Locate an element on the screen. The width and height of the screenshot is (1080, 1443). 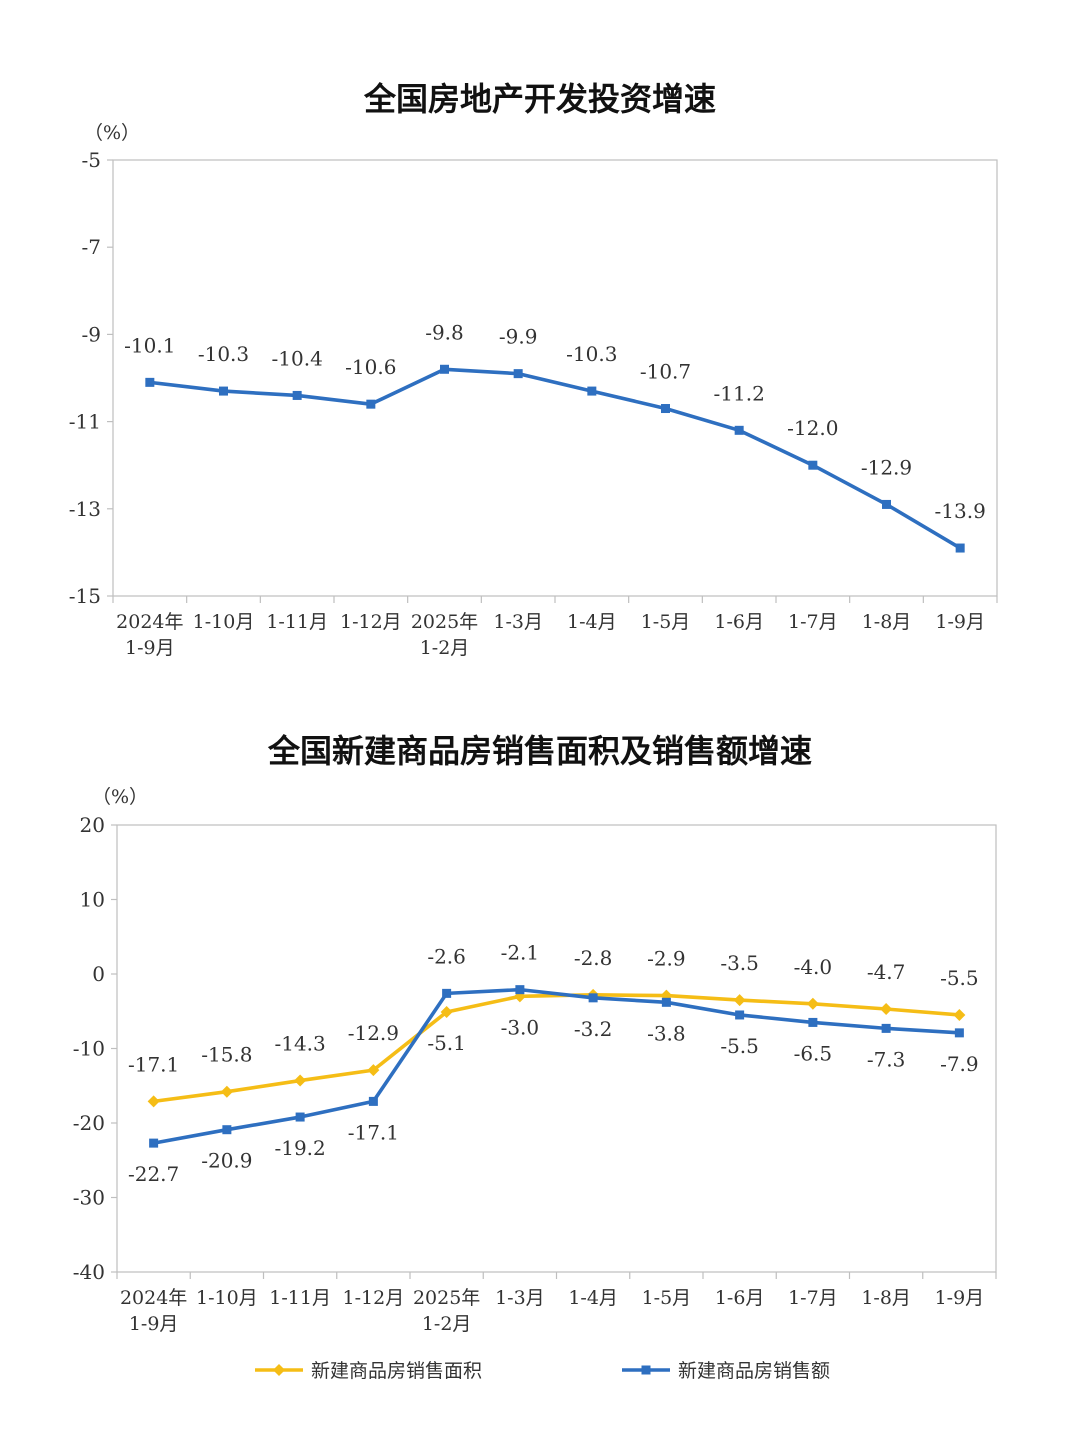
chart2-category-label: 1-6月 is located at coordinates (740, 1298).